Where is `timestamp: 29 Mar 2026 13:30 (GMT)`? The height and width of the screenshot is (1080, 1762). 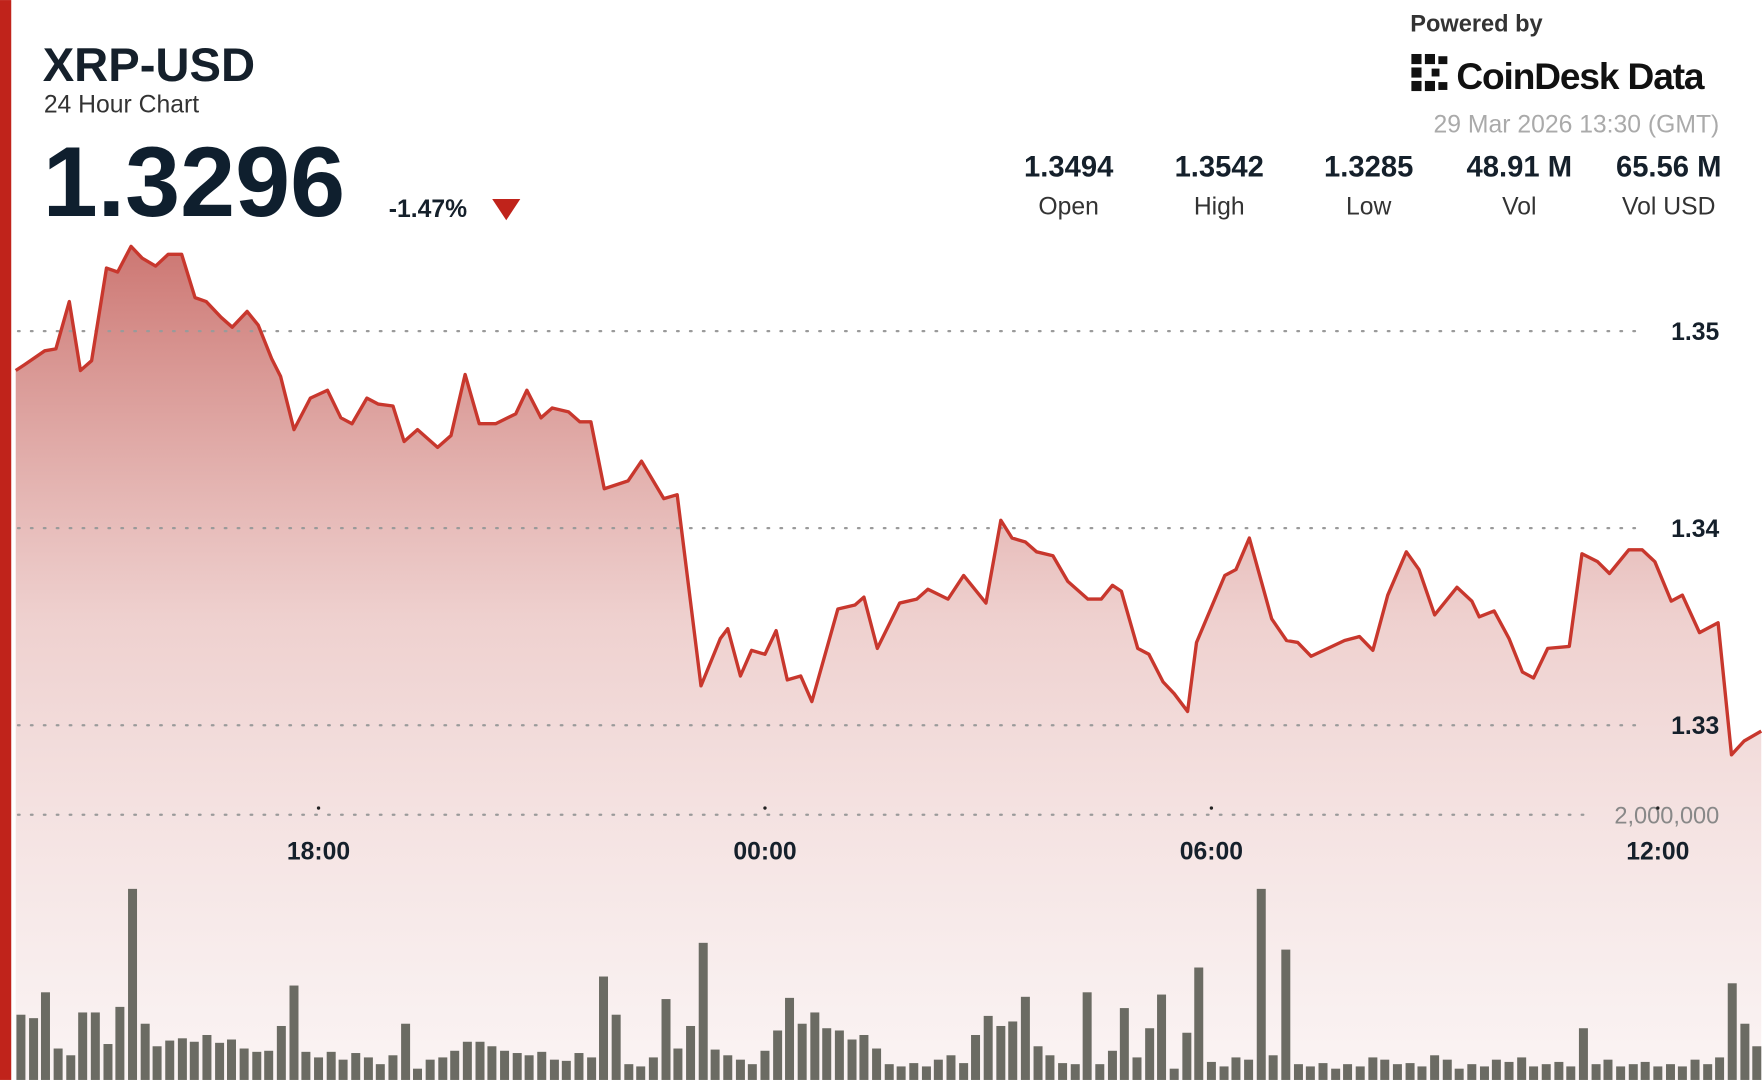
timestamp: 29 Mar 2026 13:30 (GMT) is located at coordinates (1577, 125).